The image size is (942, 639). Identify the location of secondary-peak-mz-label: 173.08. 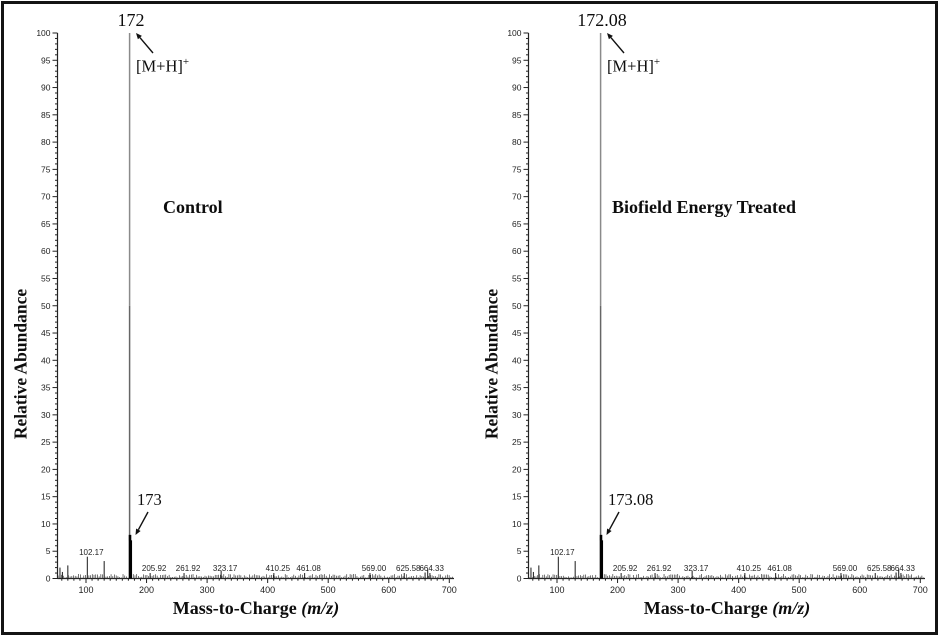
(631, 499).